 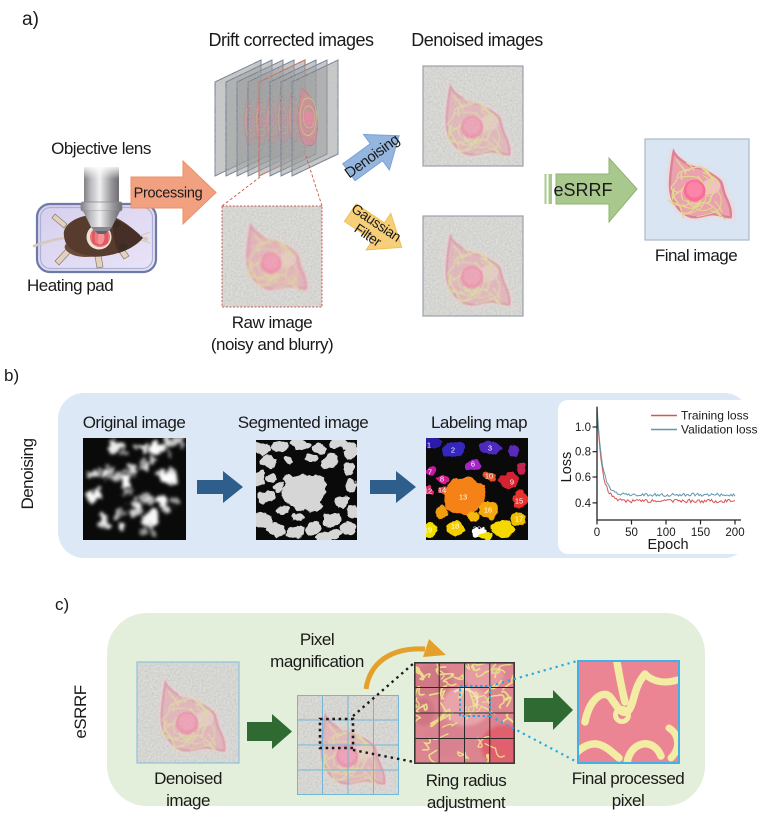 What do you see at coordinates (628, 800) in the screenshot?
I see `svg-text: pixel` at bounding box center [628, 800].